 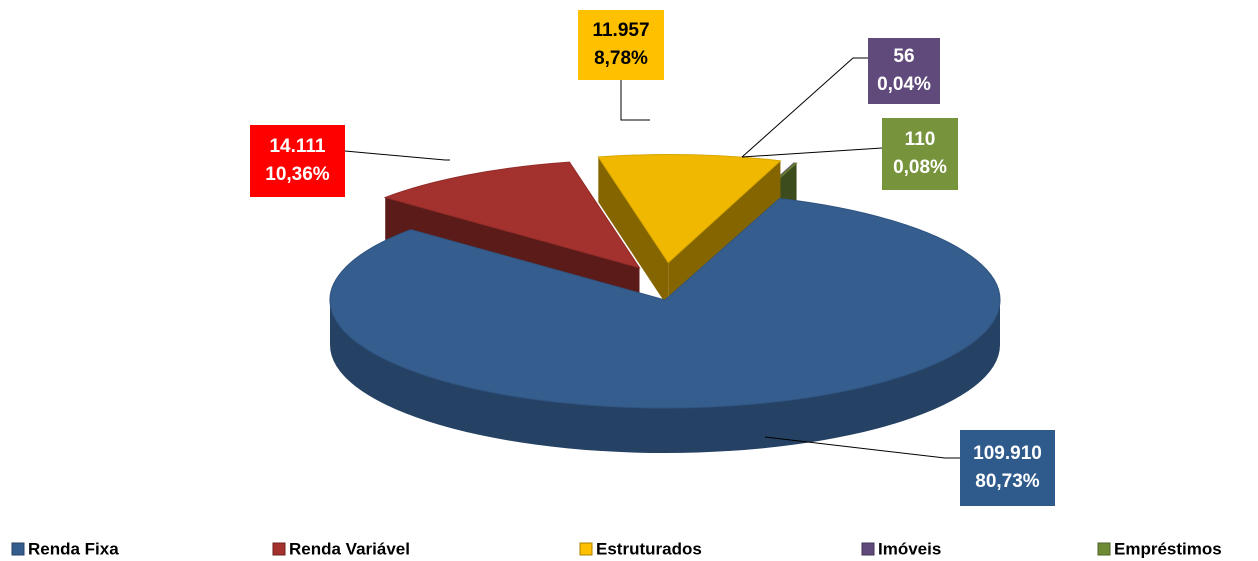 I want to click on share-label: 0,08%, so click(x=920, y=167).